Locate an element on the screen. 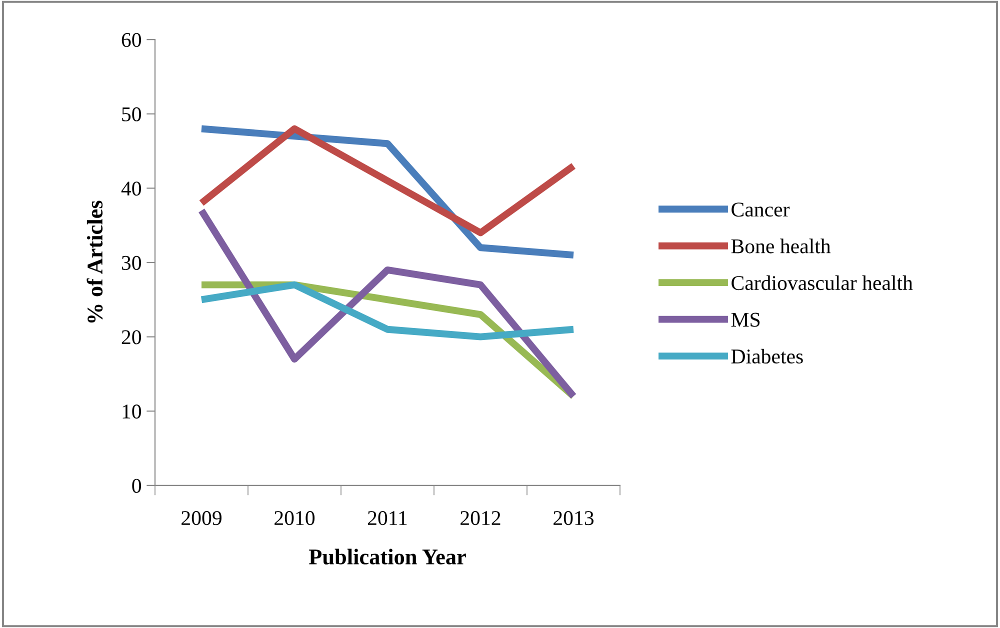 This screenshot has height=628, width=1000. y-tick-label: 40 is located at coordinates (131, 189).